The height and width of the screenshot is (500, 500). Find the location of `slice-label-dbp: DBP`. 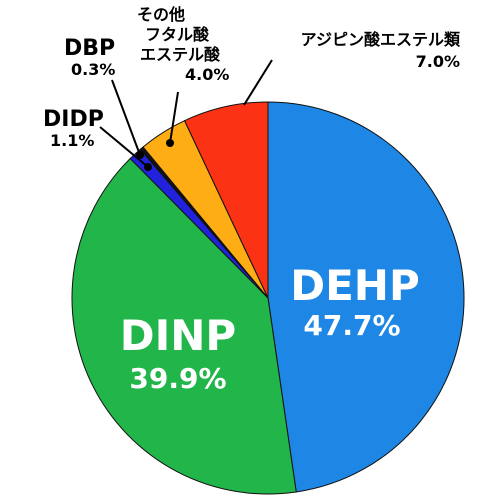

slice-label-dbp: DBP is located at coordinates (89, 48).